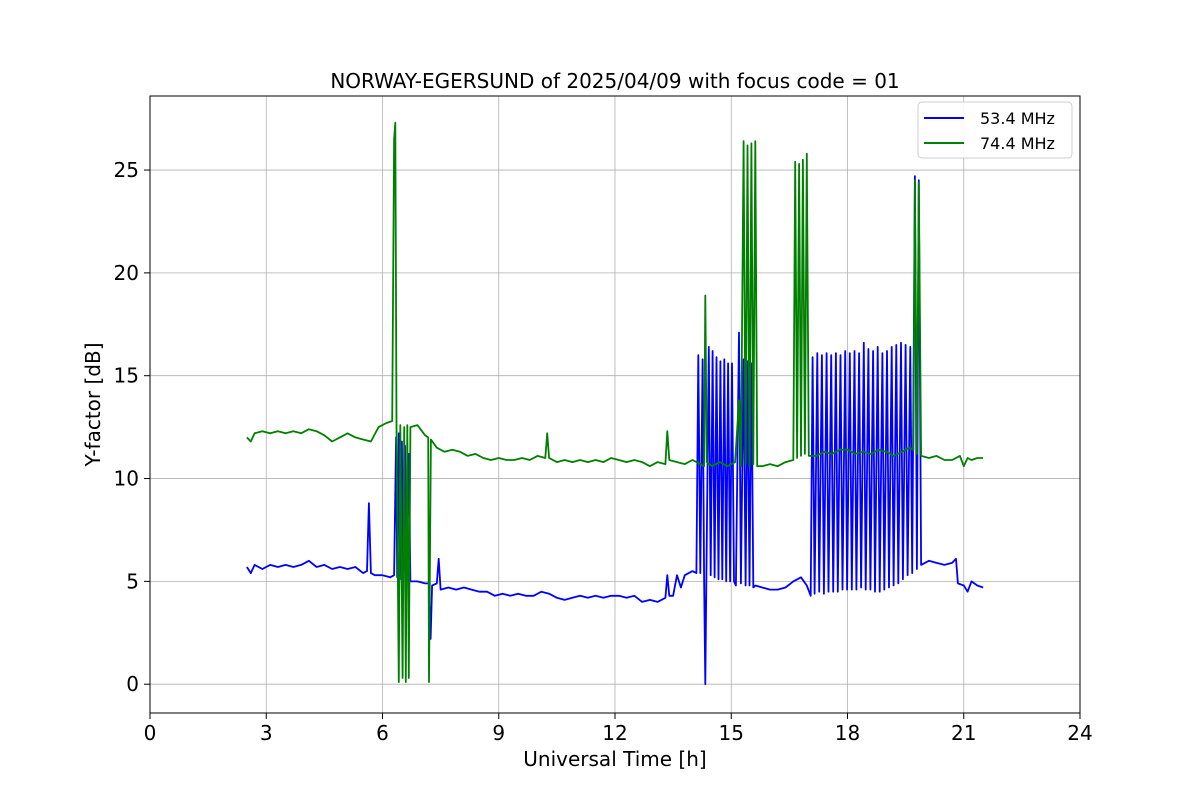 The height and width of the screenshot is (800, 1200). I want to click on y-tick-label: 25, so click(126, 170).